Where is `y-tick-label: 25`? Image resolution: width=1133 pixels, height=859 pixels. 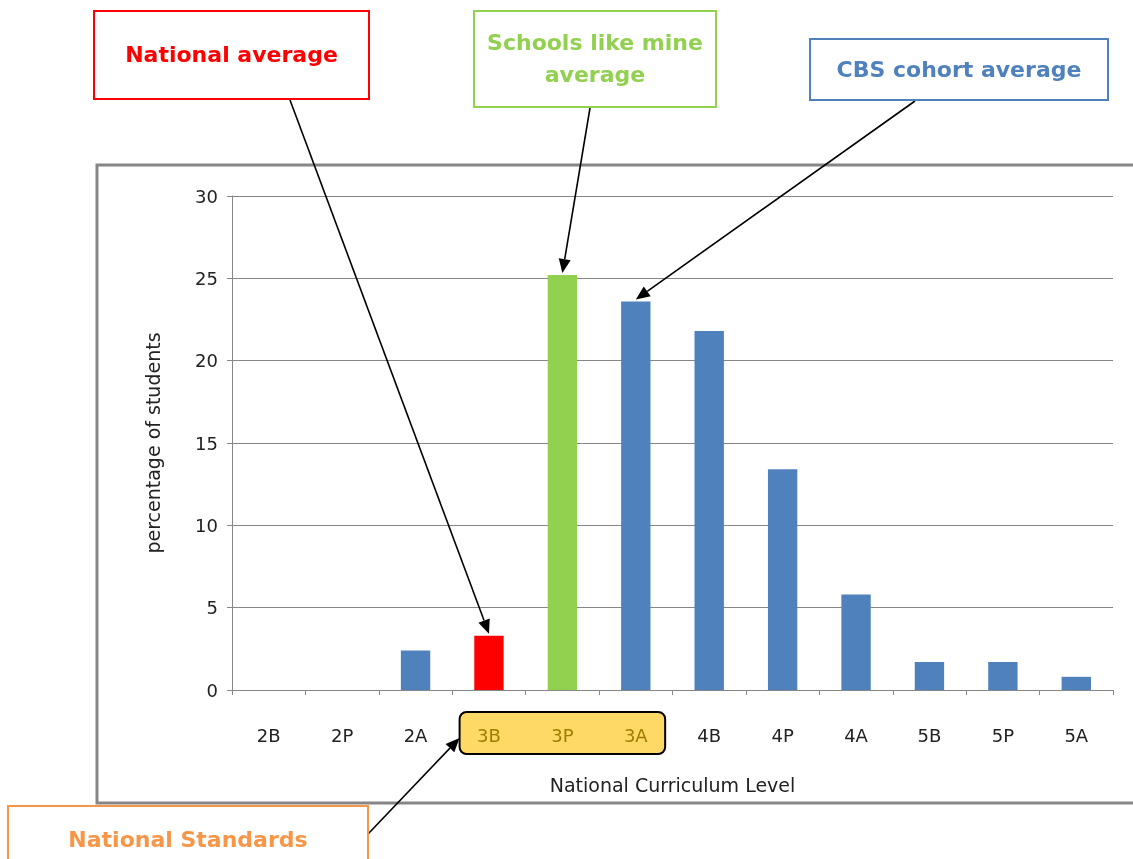
y-tick-label: 25 is located at coordinates (206, 278).